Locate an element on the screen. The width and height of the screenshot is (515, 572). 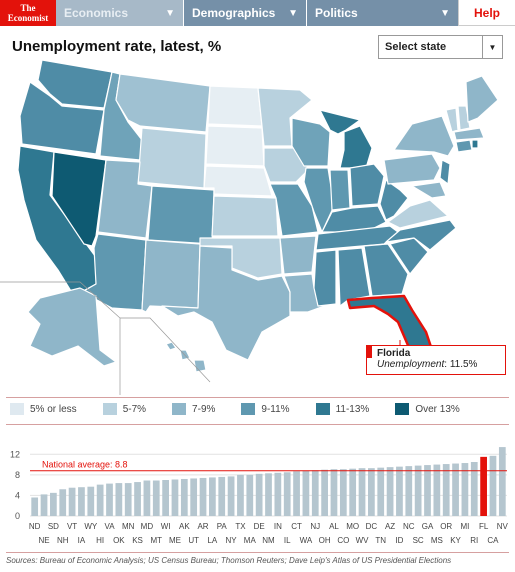
state-ak is located at coordinates (72, 327).